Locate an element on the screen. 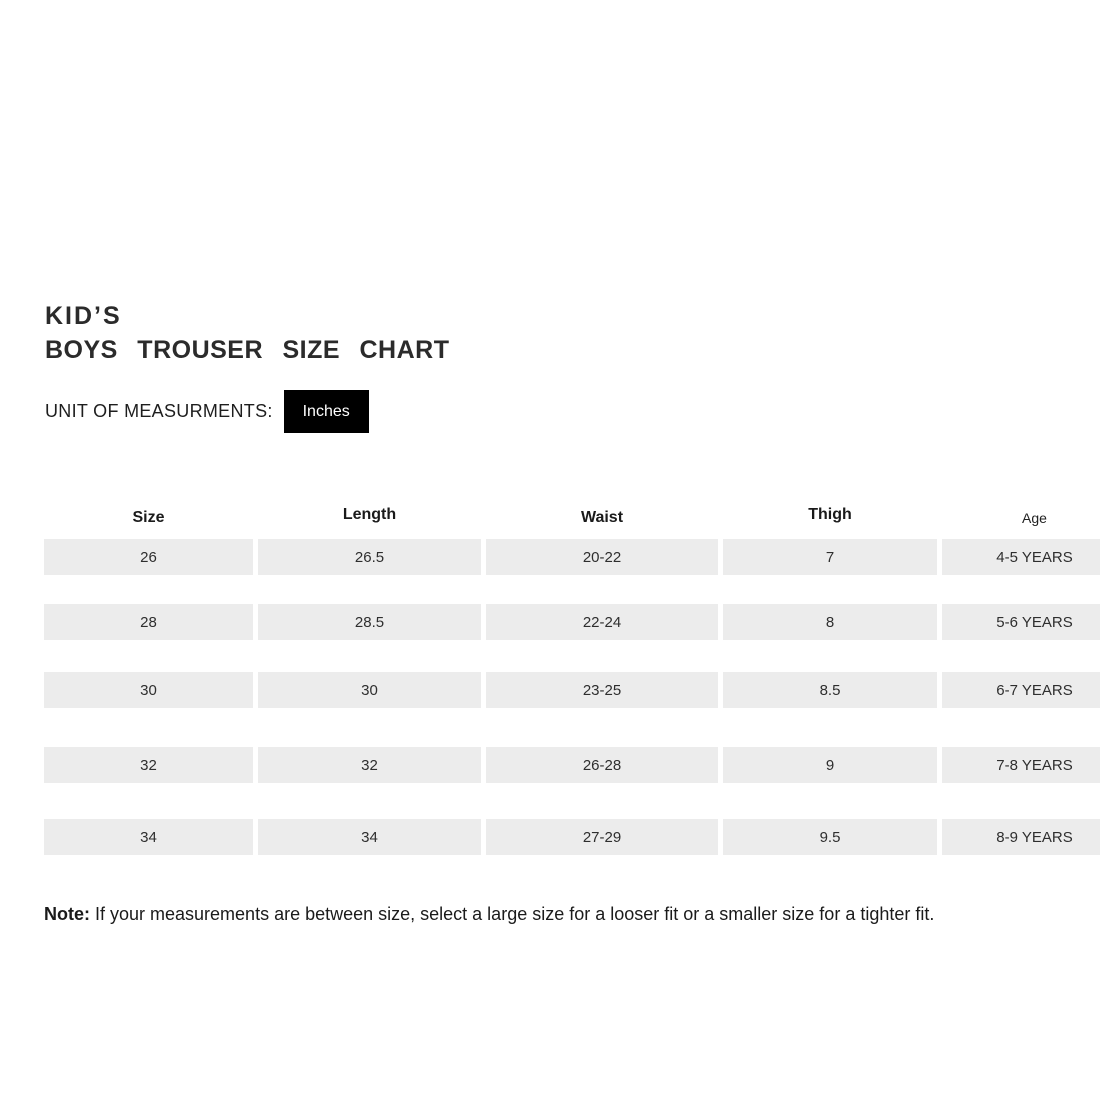 The height and width of the screenshot is (1100, 1100). page-title-line2: BOYS TROUSER SIZE CHART is located at coordinates (247, 350).